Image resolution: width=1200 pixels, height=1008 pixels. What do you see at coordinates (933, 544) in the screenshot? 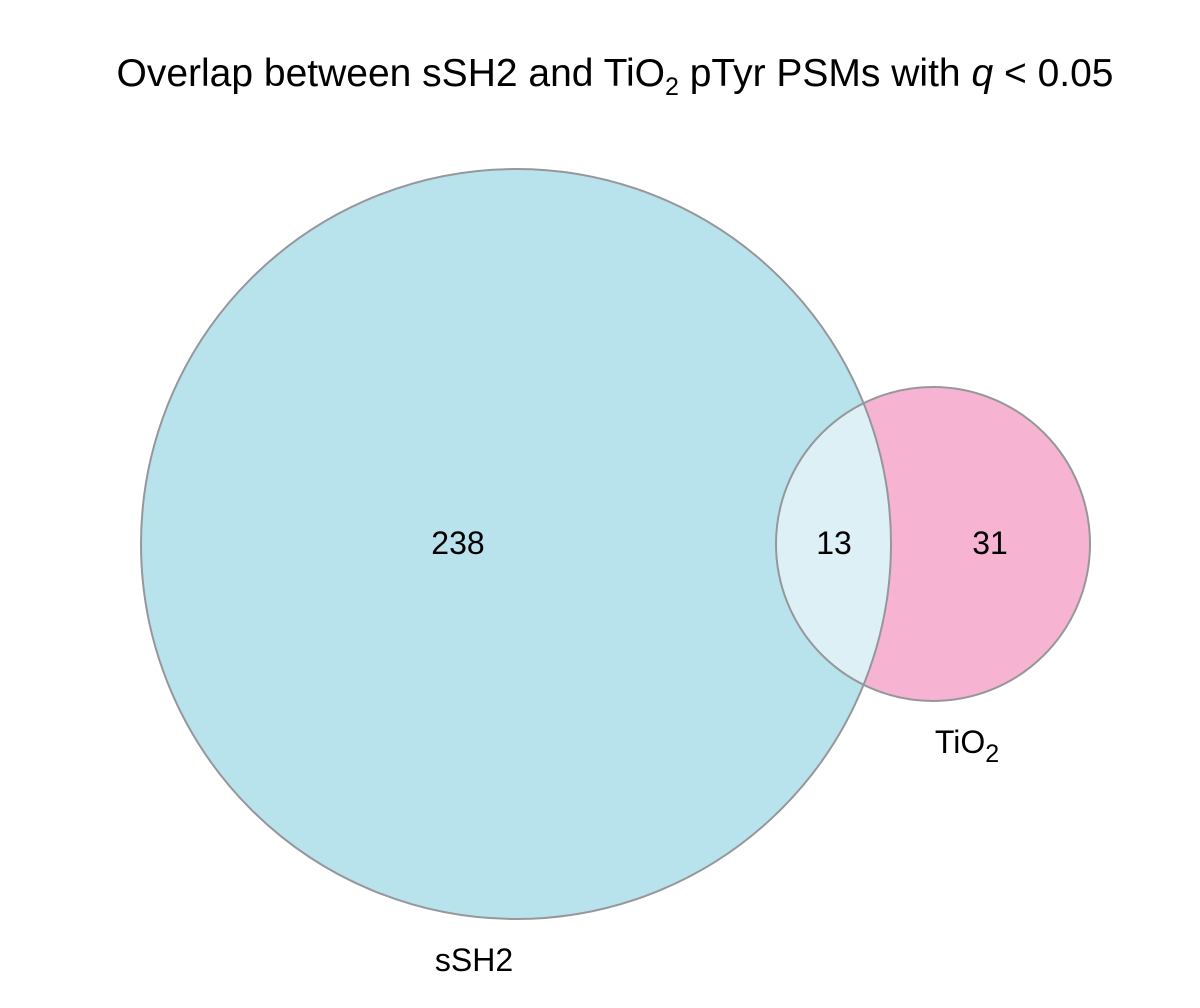
I see `tio2-outline` at bounding box center [933, 544].